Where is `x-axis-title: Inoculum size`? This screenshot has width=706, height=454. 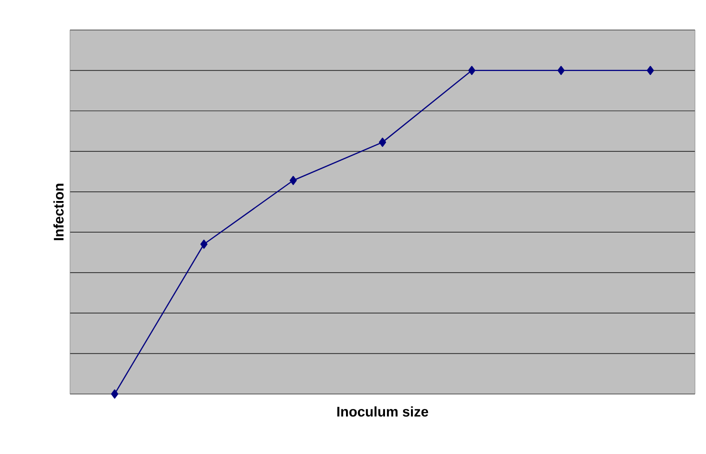
x-axis-title: Inoculum size is located at coordinates (382, 411).